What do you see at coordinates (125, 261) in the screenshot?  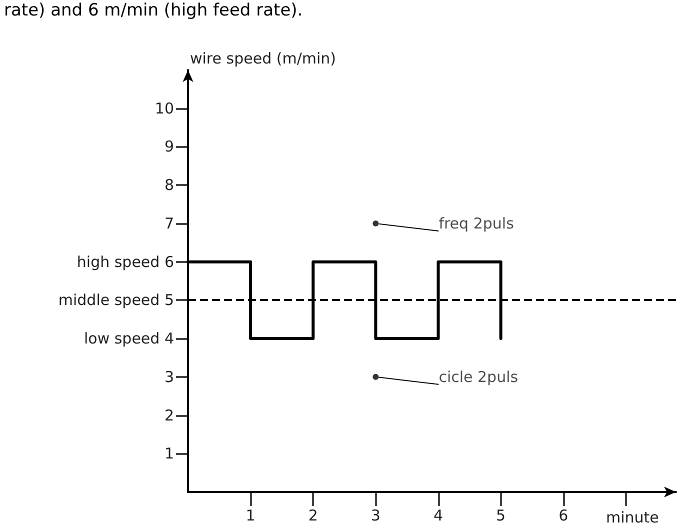 I see `y-tick-label: high speed 6` at bounding box center [125, 261].